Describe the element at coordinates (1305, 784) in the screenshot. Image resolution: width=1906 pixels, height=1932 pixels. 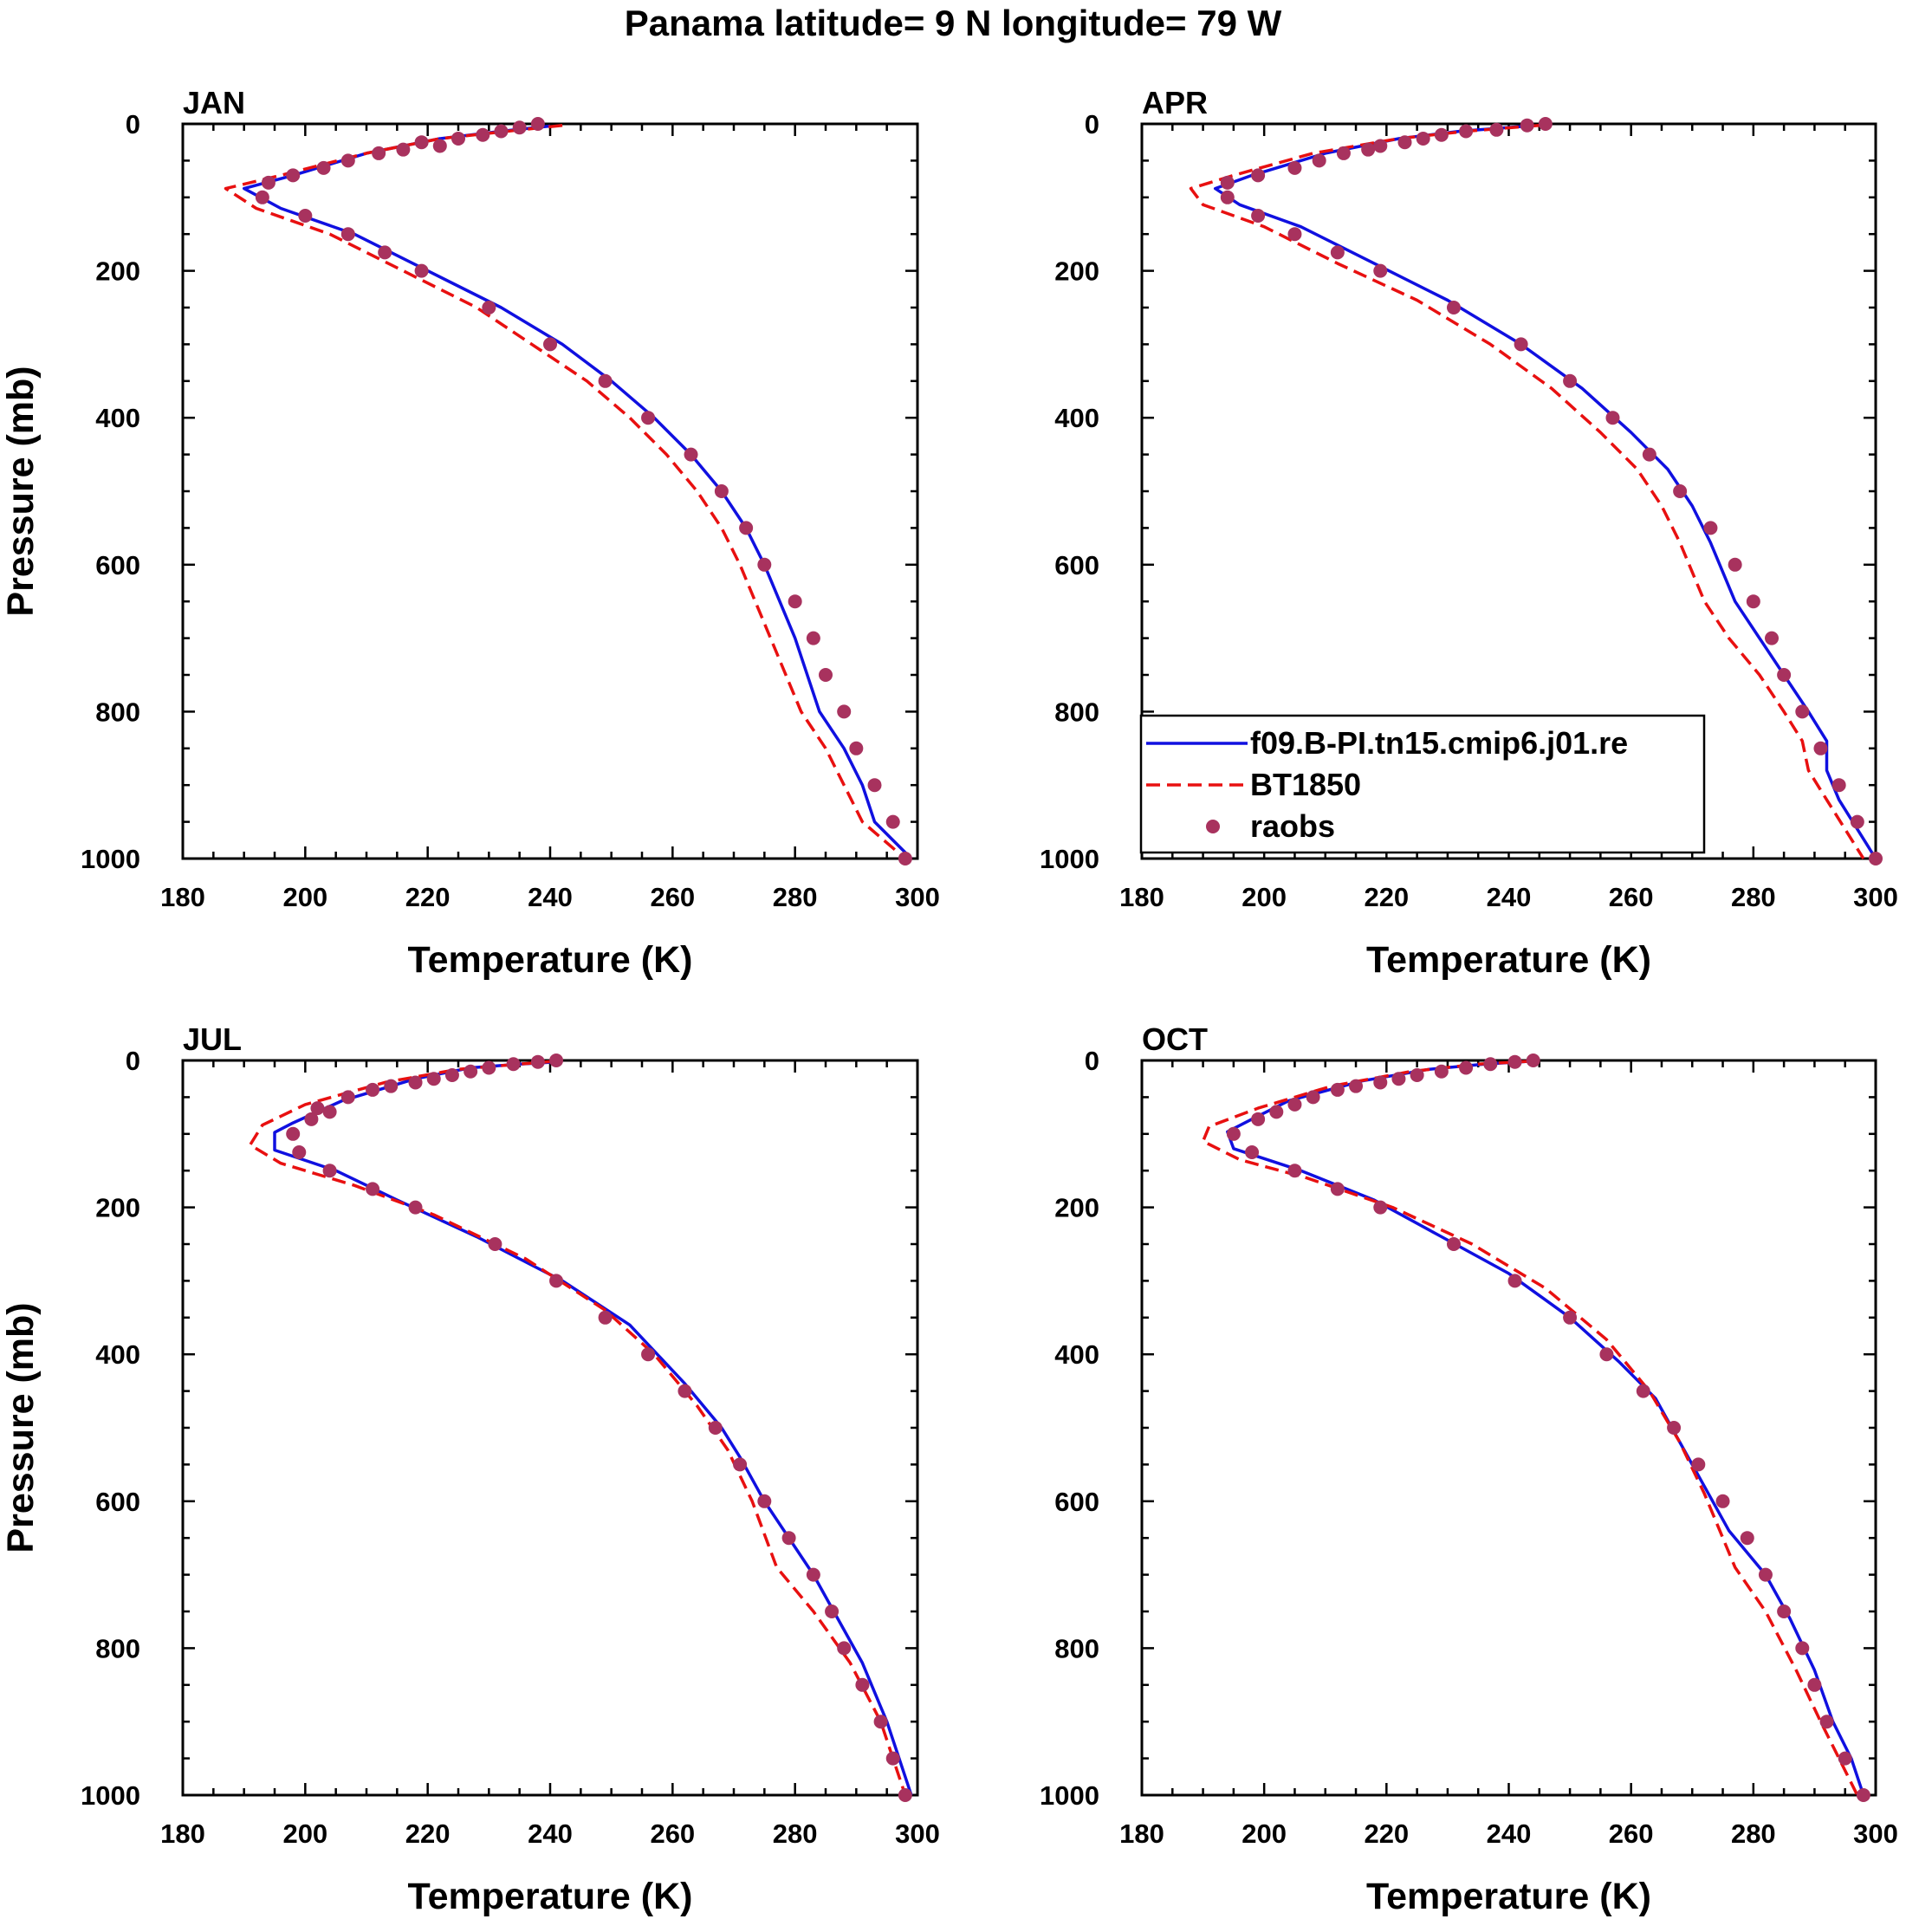
I see `legend-label: BT1850` at that location.